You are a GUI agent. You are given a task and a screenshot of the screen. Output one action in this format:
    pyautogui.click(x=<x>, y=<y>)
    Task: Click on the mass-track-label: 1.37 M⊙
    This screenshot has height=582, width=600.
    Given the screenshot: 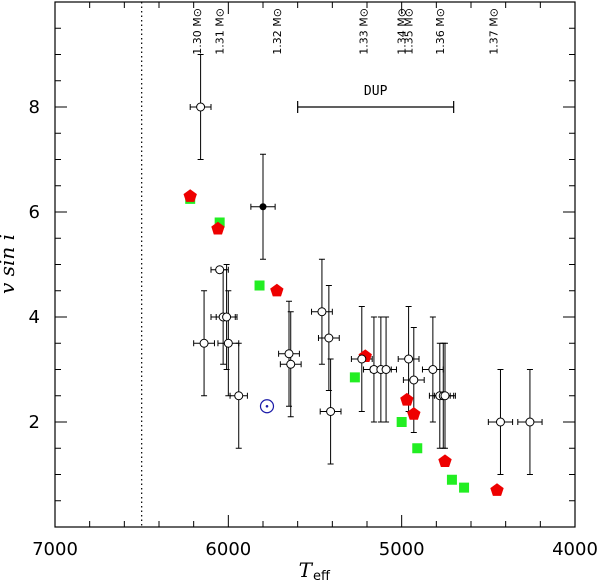 What is the action you would take?
    pyautogui.click(x=494, y=31)
    